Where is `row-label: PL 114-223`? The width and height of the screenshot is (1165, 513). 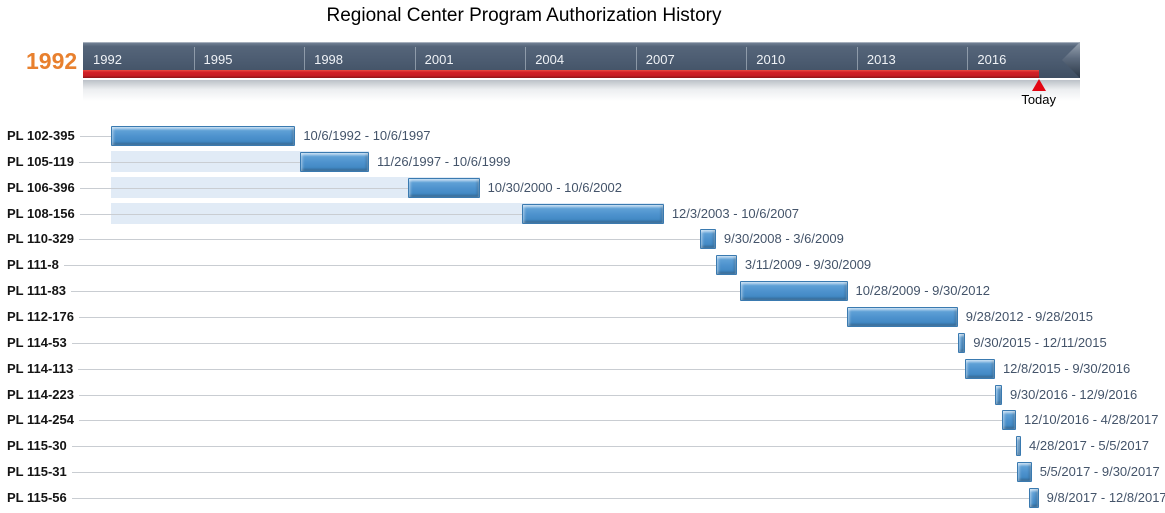 row-label: PL 114-223 is located at coordinates (40, 394).